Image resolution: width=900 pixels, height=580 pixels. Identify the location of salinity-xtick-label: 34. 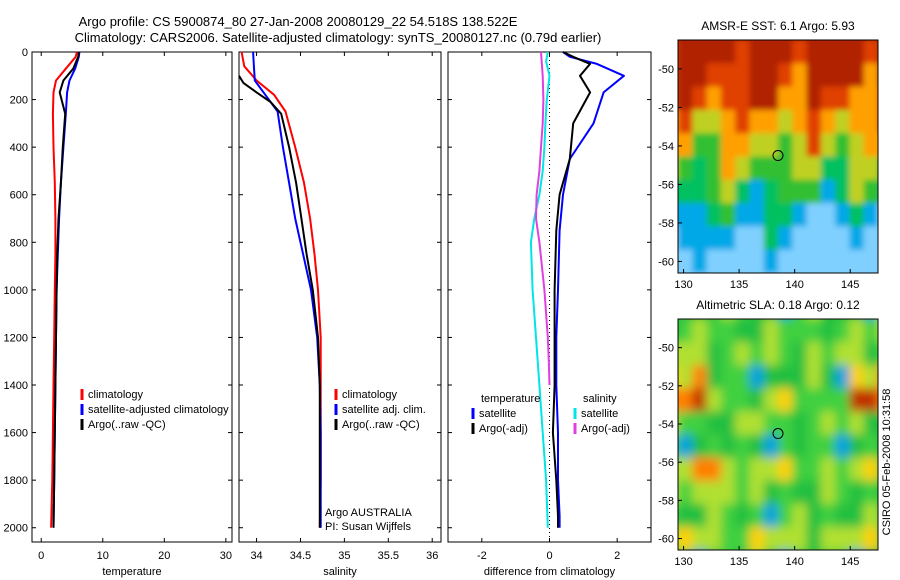
(256, 556).